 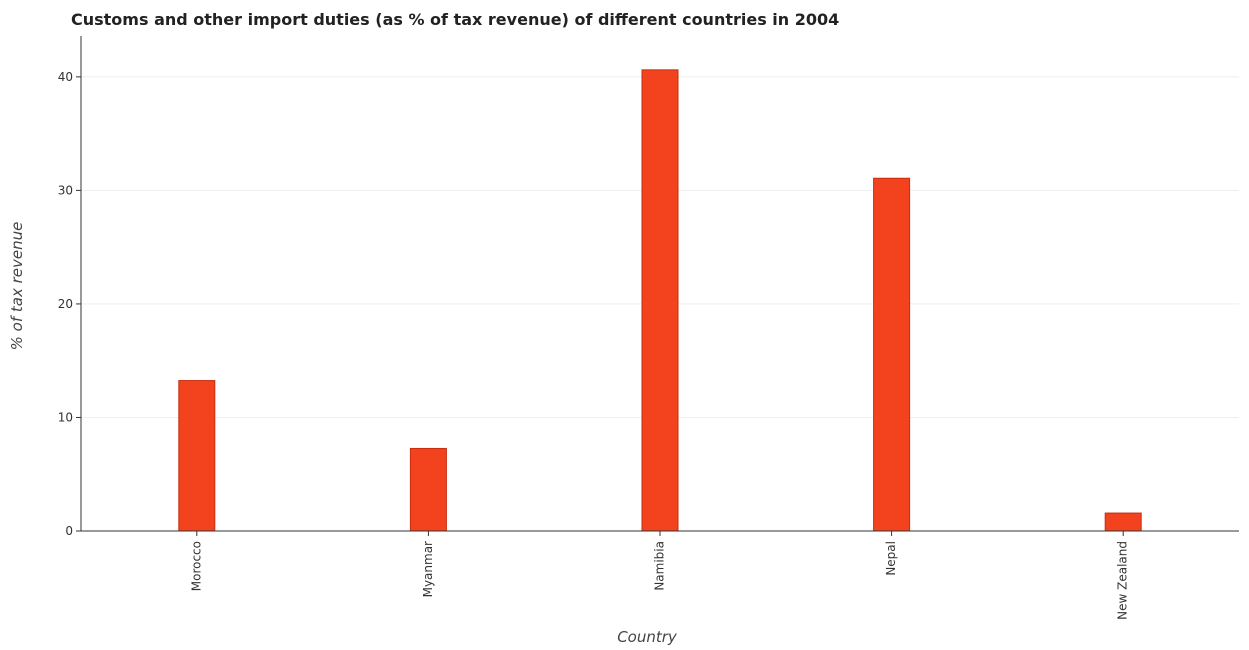 I want to click on bar-myanmar, so click(x=428, y=489).